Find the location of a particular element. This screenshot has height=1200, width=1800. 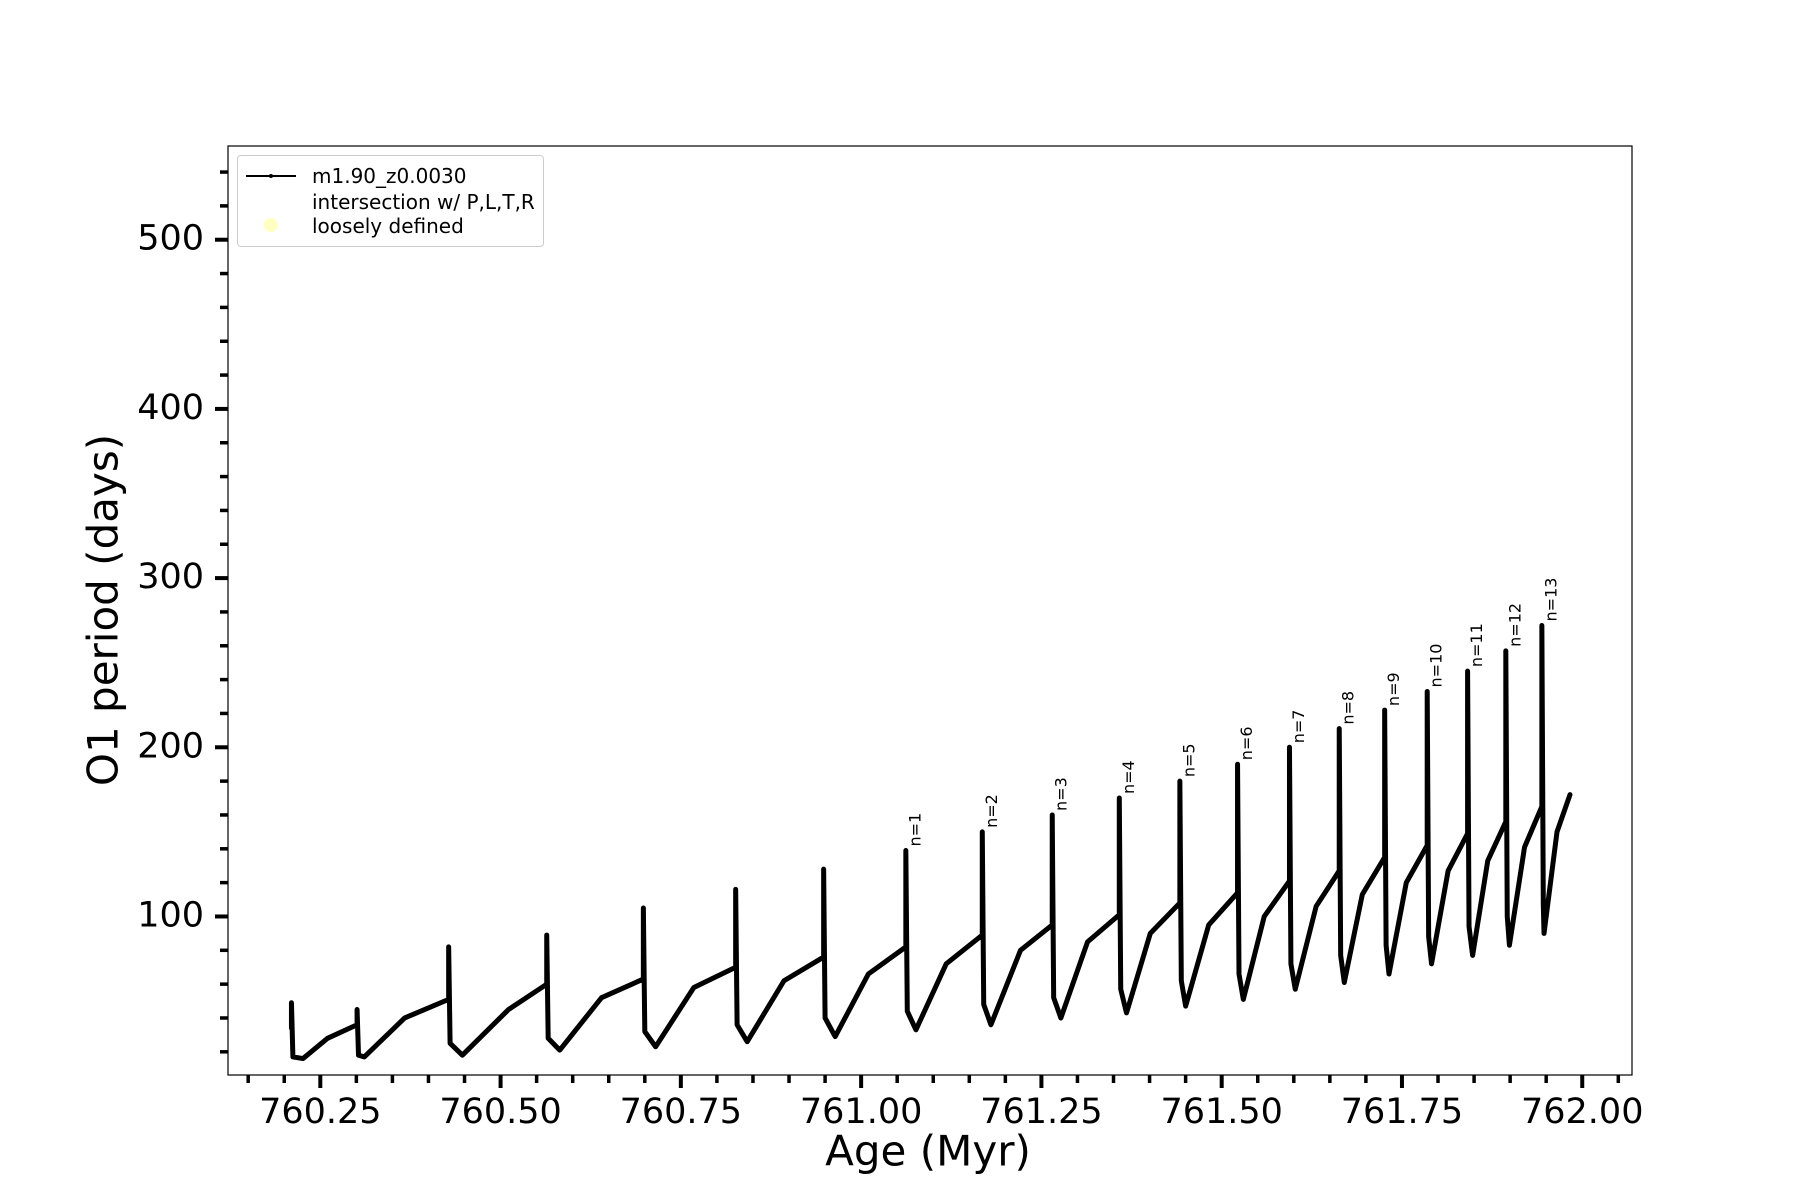

annotation: n=10 is located at coordinates (1436, 666).